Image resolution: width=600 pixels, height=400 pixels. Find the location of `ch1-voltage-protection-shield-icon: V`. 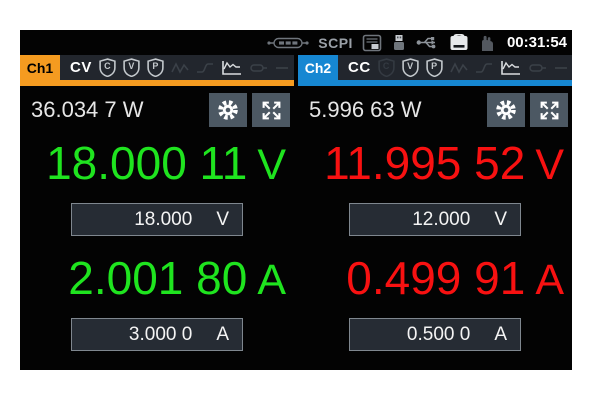

ch1-voltage-protection-shield-icon: V is located at coordinates (131, 67).